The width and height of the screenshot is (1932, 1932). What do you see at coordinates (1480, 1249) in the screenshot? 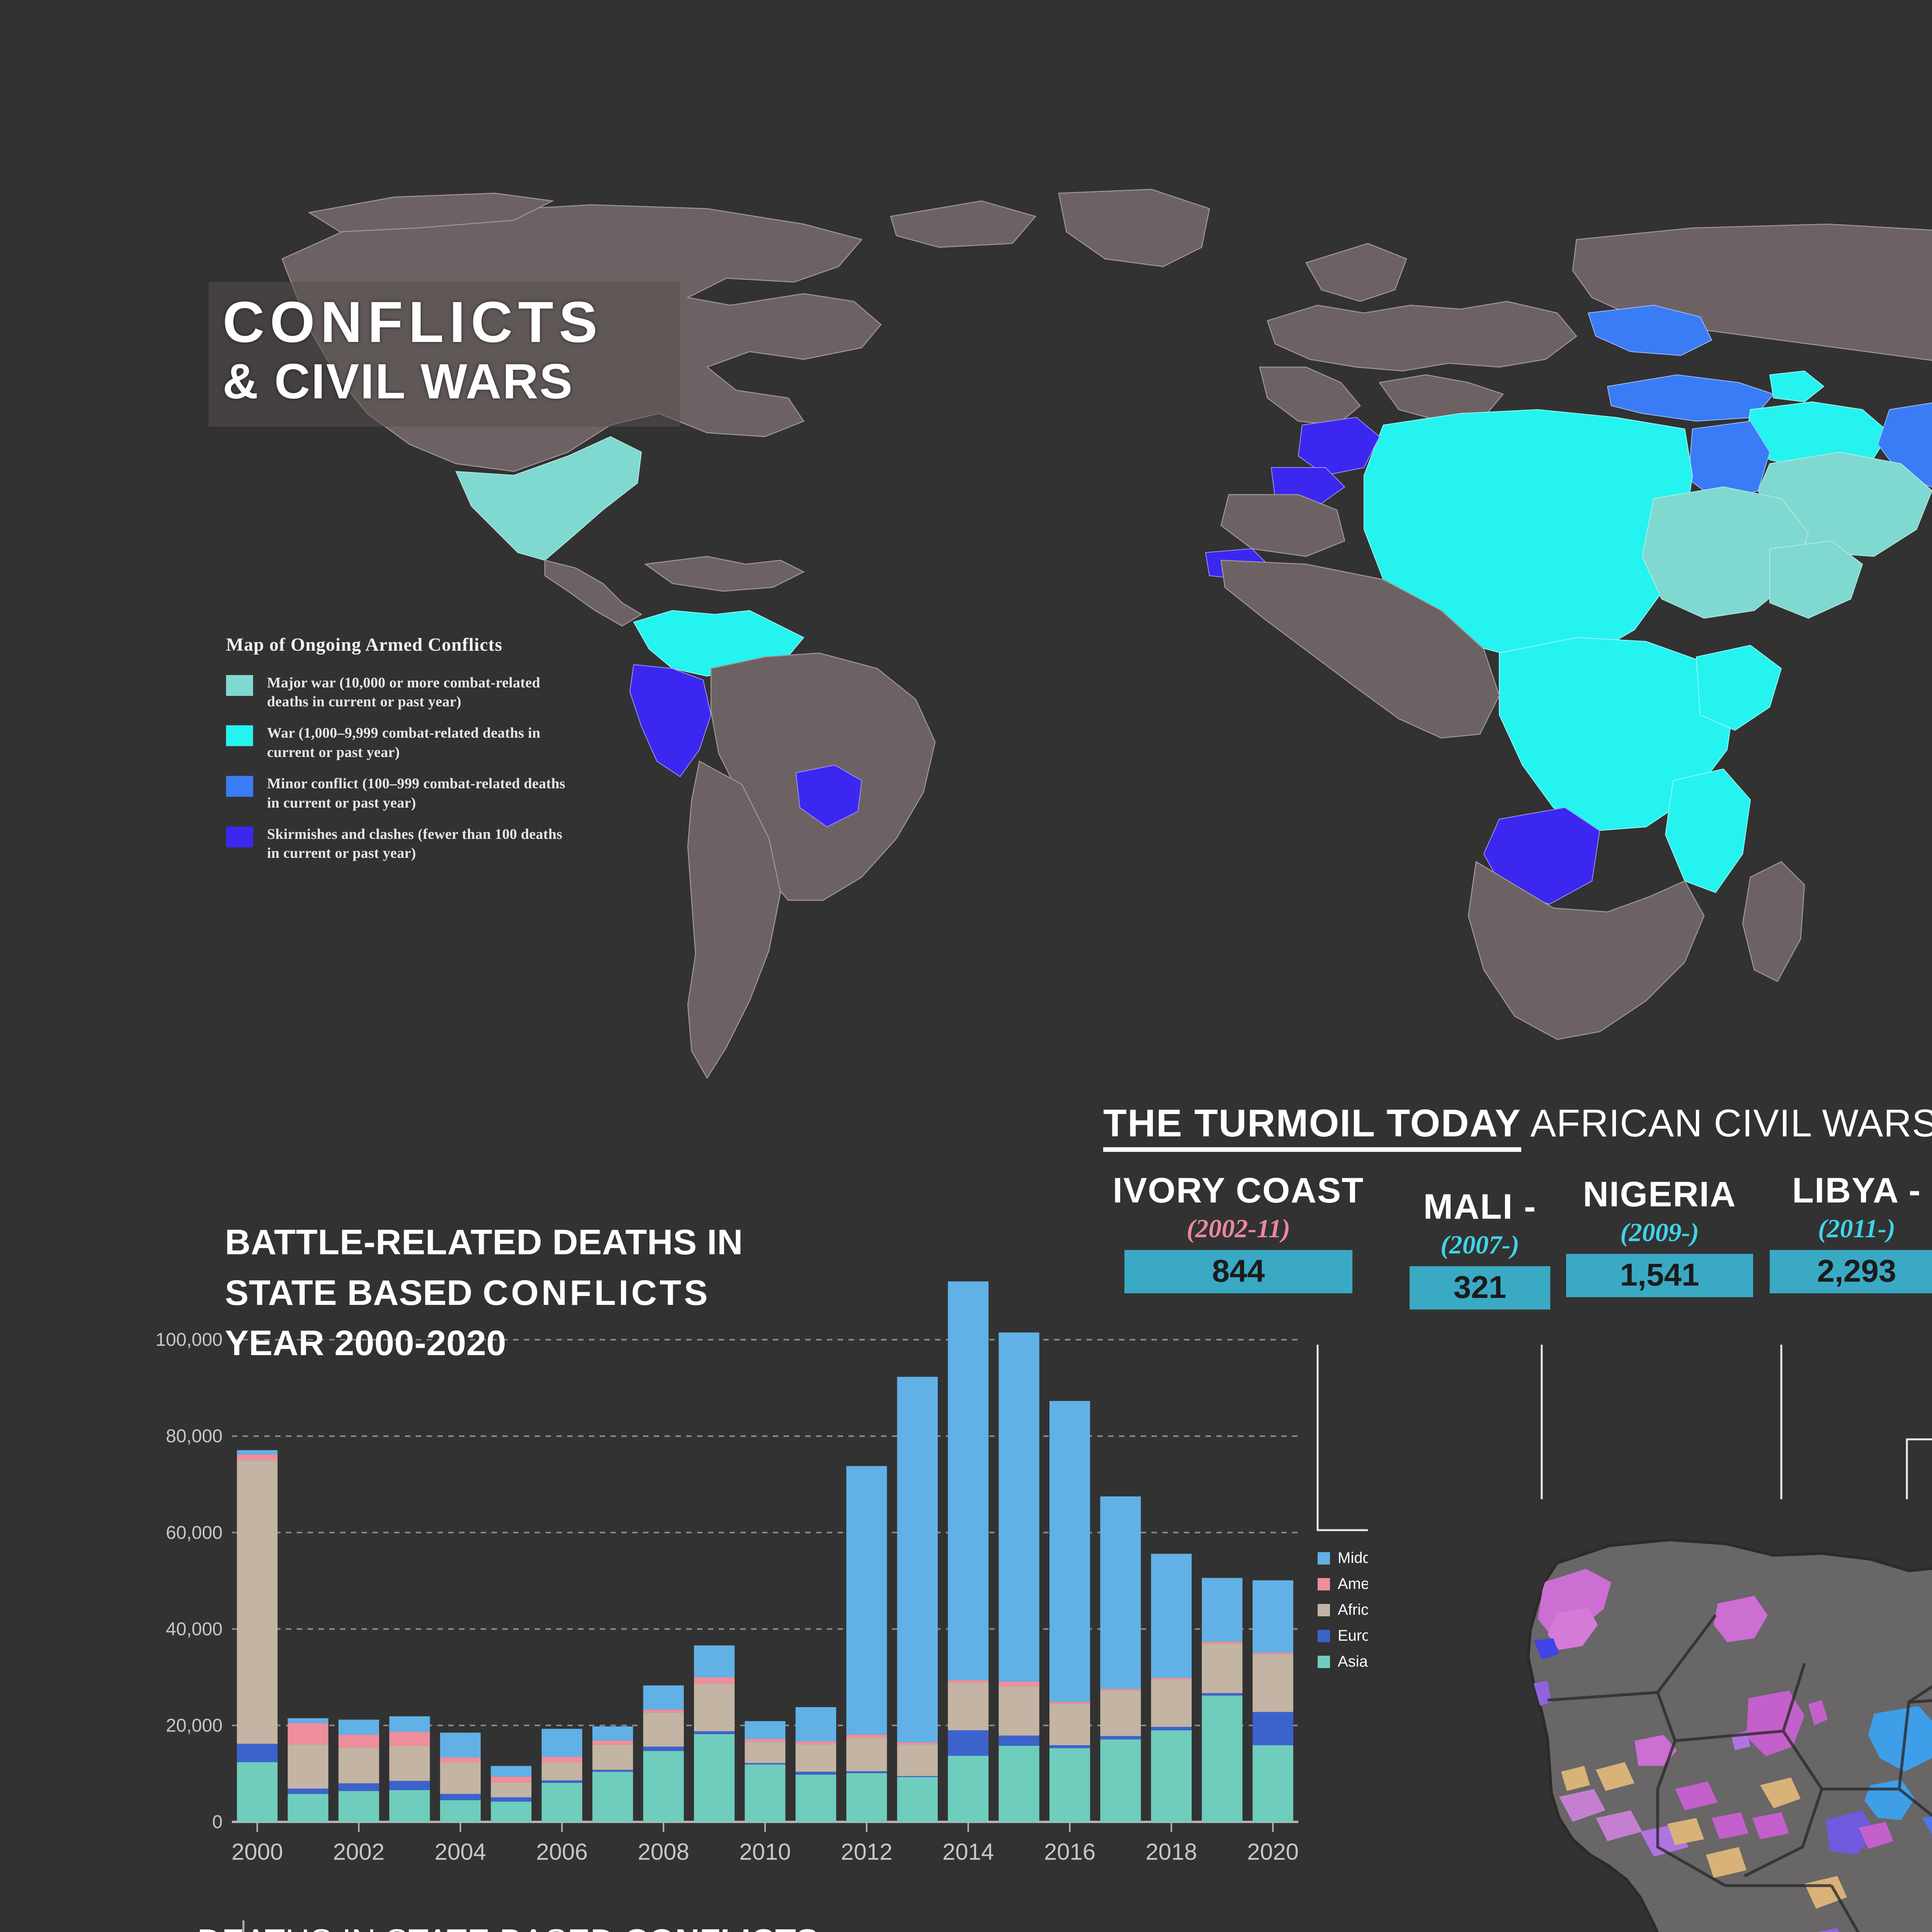
I see `conflict-card-mali: MALI - (2007-) 321` at bounding box center [1480, 1249].